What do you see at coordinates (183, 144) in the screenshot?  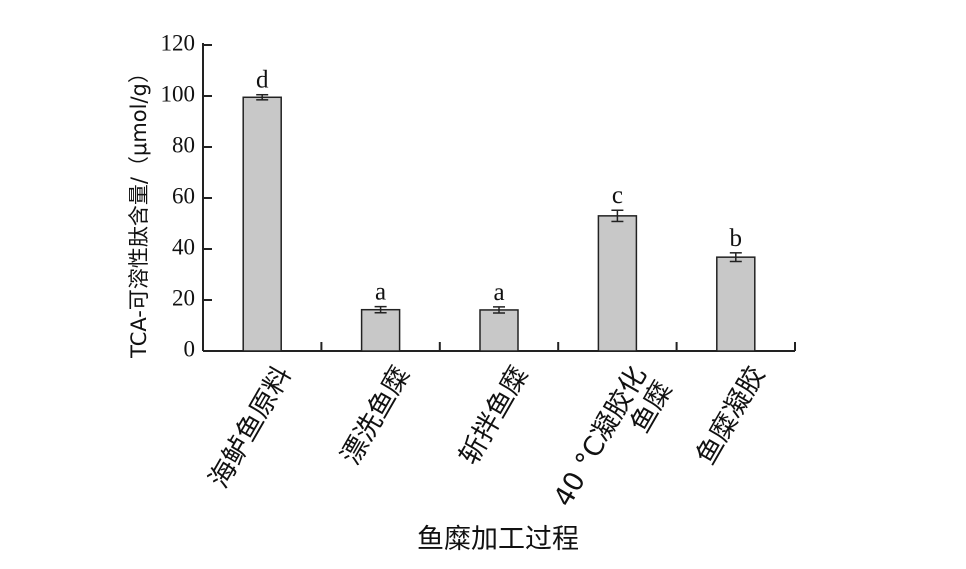 I see `y-tick-label: 80` at bounding box center [183, 144].